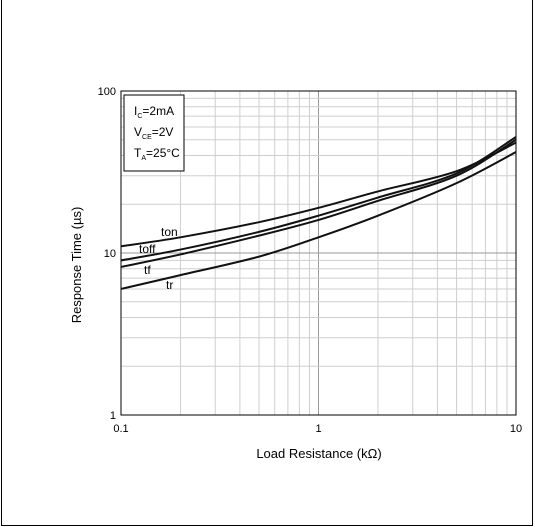 Image resolution: width=535 pixels, height=527 pixels. I want to click on curve-label-tf: tf, so click(147, 270).